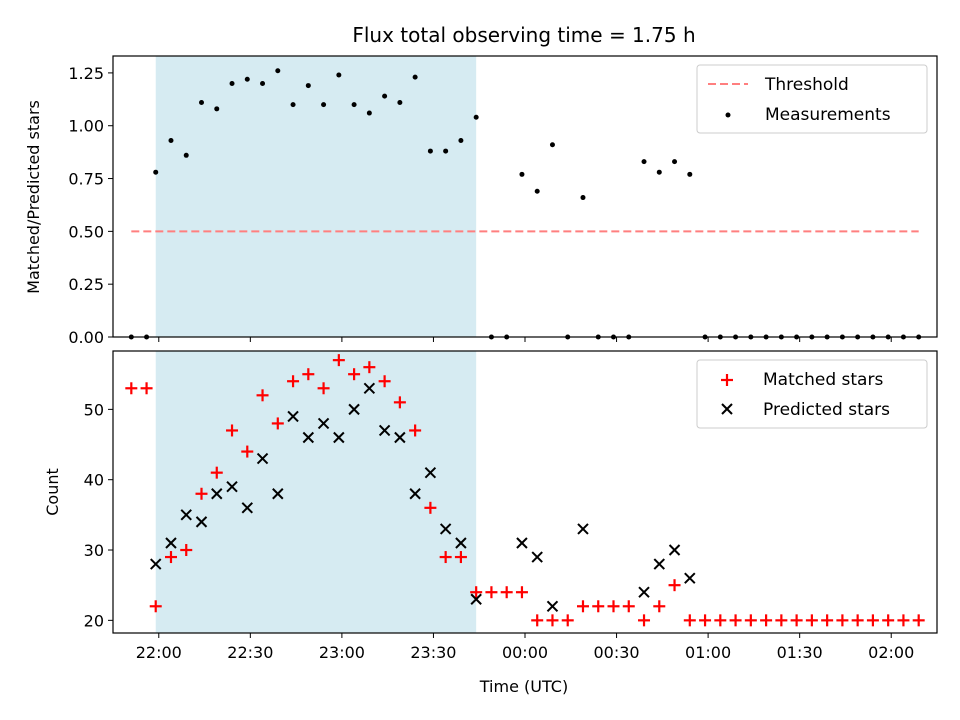 The image size is (960, 720). Describe the element at coordinates (523, 686) in the screenshot. I see `bottom-xlabel: Time (UTC)` at that location.